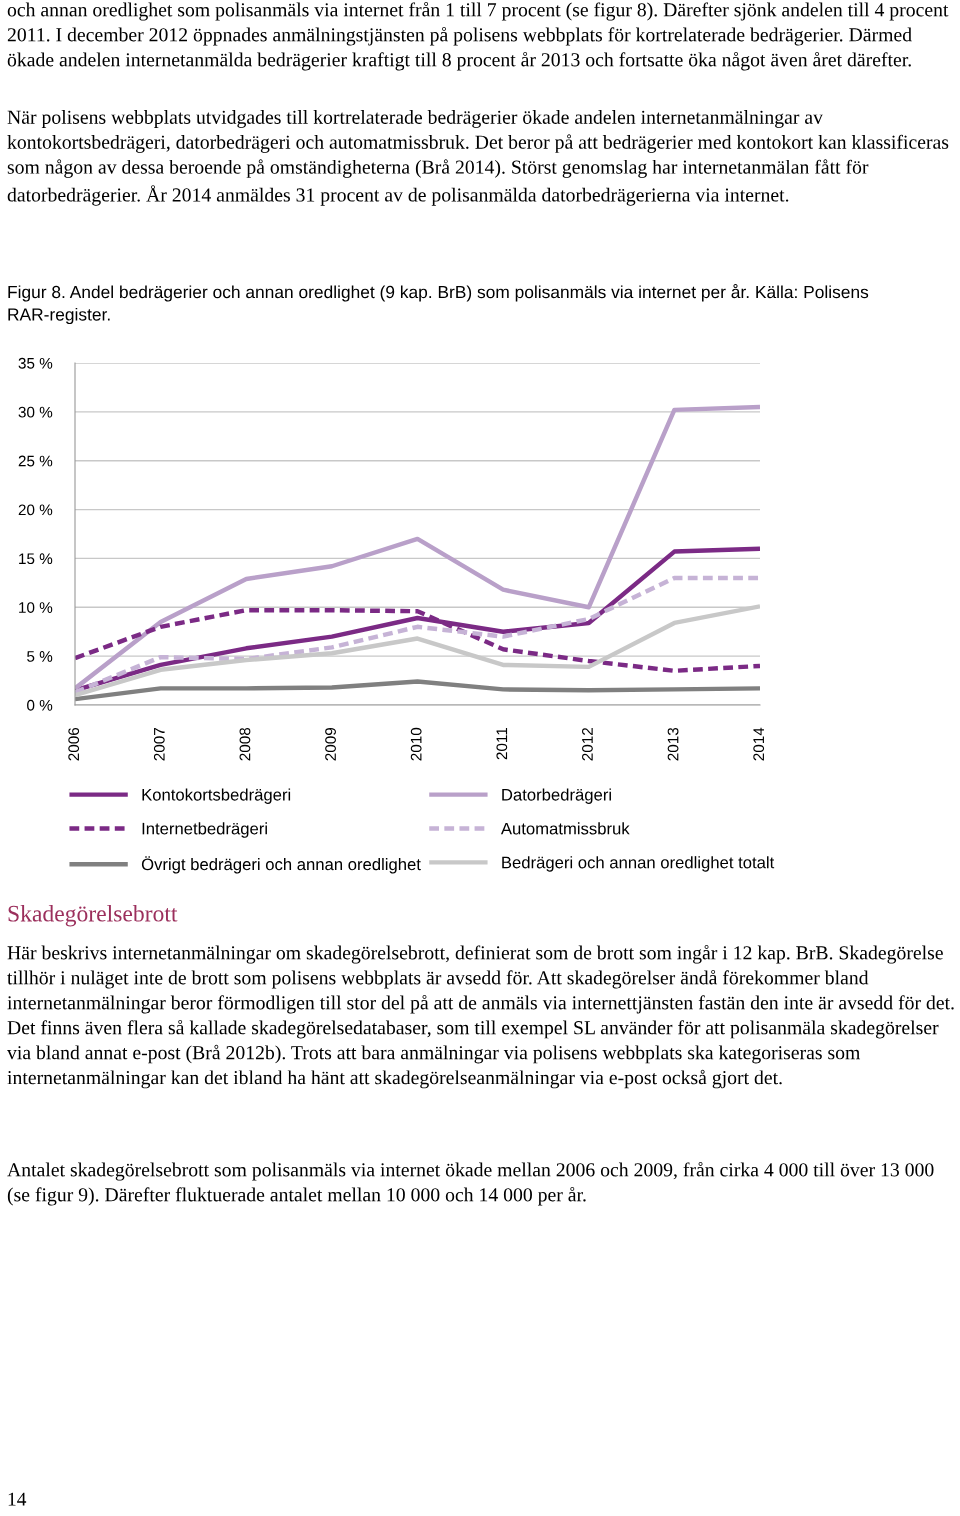 The width and height of the screenshot is (960, 1516). I want to click on legend-label: Automatmissbruk, so click(565, 828).